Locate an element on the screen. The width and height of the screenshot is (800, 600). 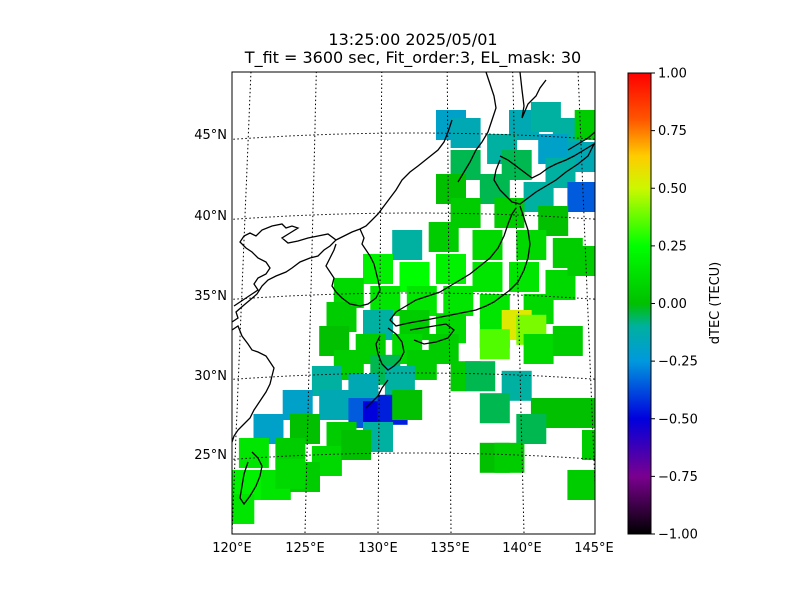
x-tick-label: 125°E is located at coordinates (305, 548).